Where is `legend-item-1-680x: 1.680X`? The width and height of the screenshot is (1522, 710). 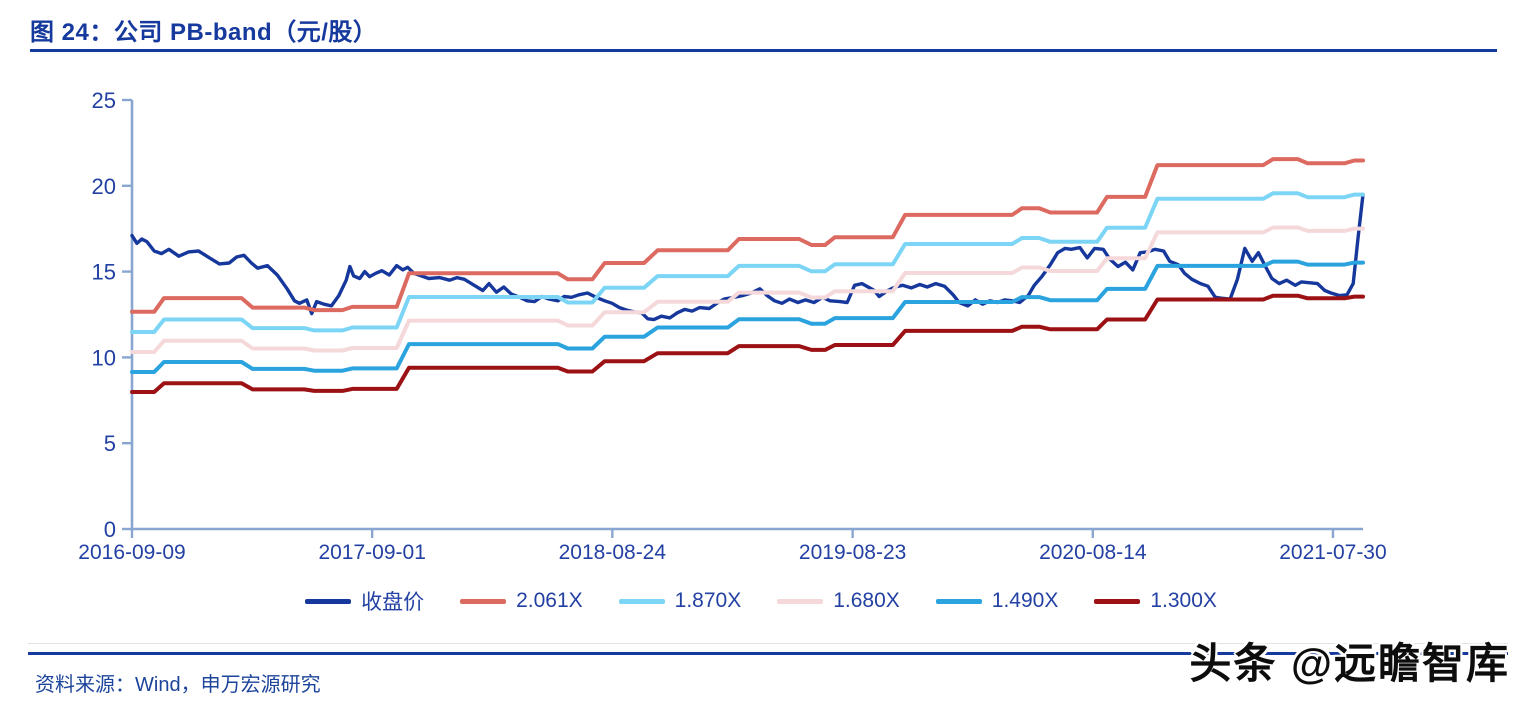
legend-item-1-680x: 1.680X is located at coordinates (838, 601).